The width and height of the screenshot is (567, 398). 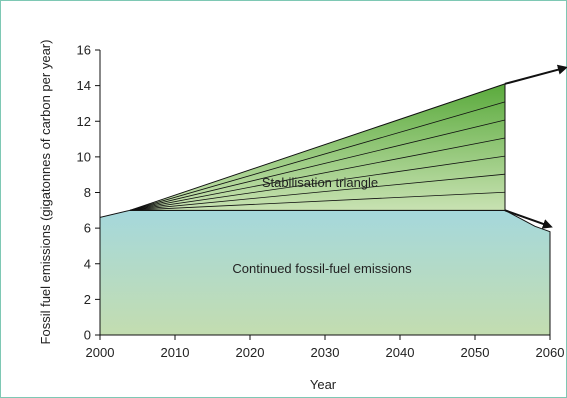 What do you see at coordinates (475, 352) in the screenshot?
I see `x-tick-label: 2050` at bounding box center [475, 352].